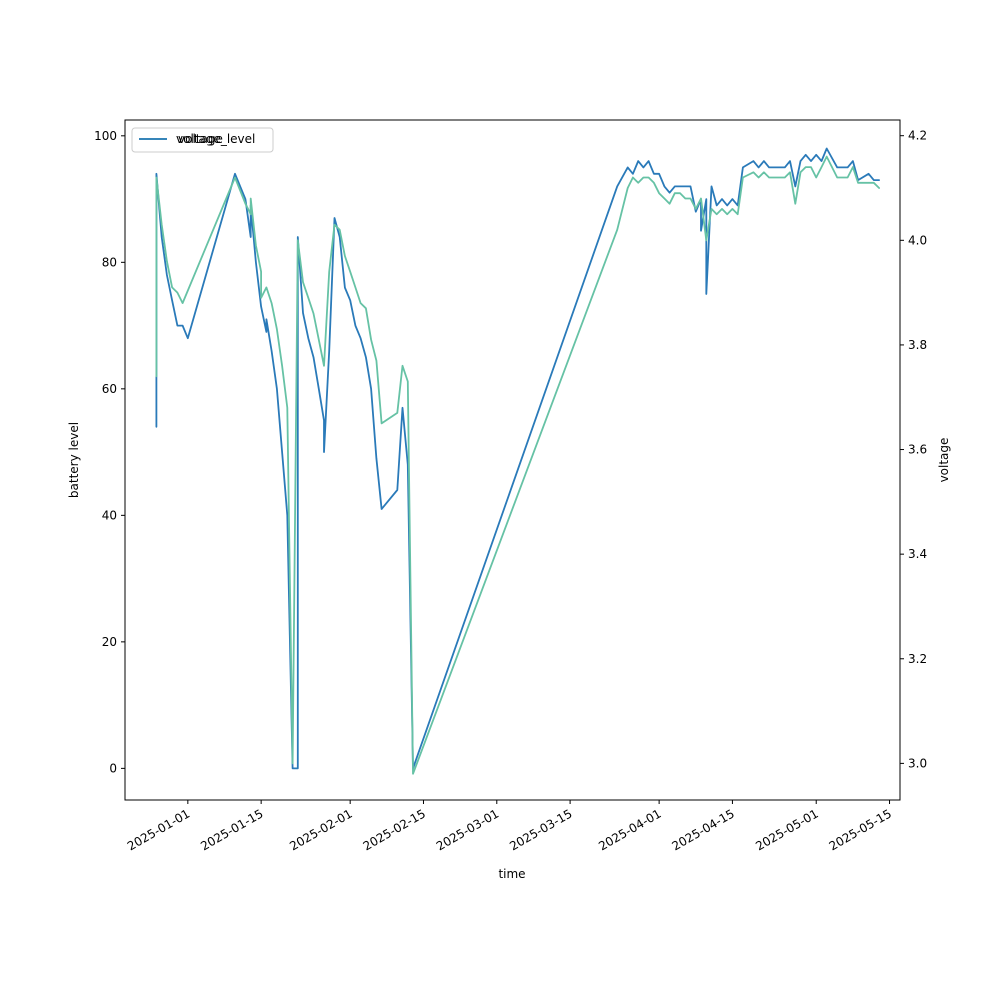  I want to click on left-y-tick-label: 60, so click(109, 389).